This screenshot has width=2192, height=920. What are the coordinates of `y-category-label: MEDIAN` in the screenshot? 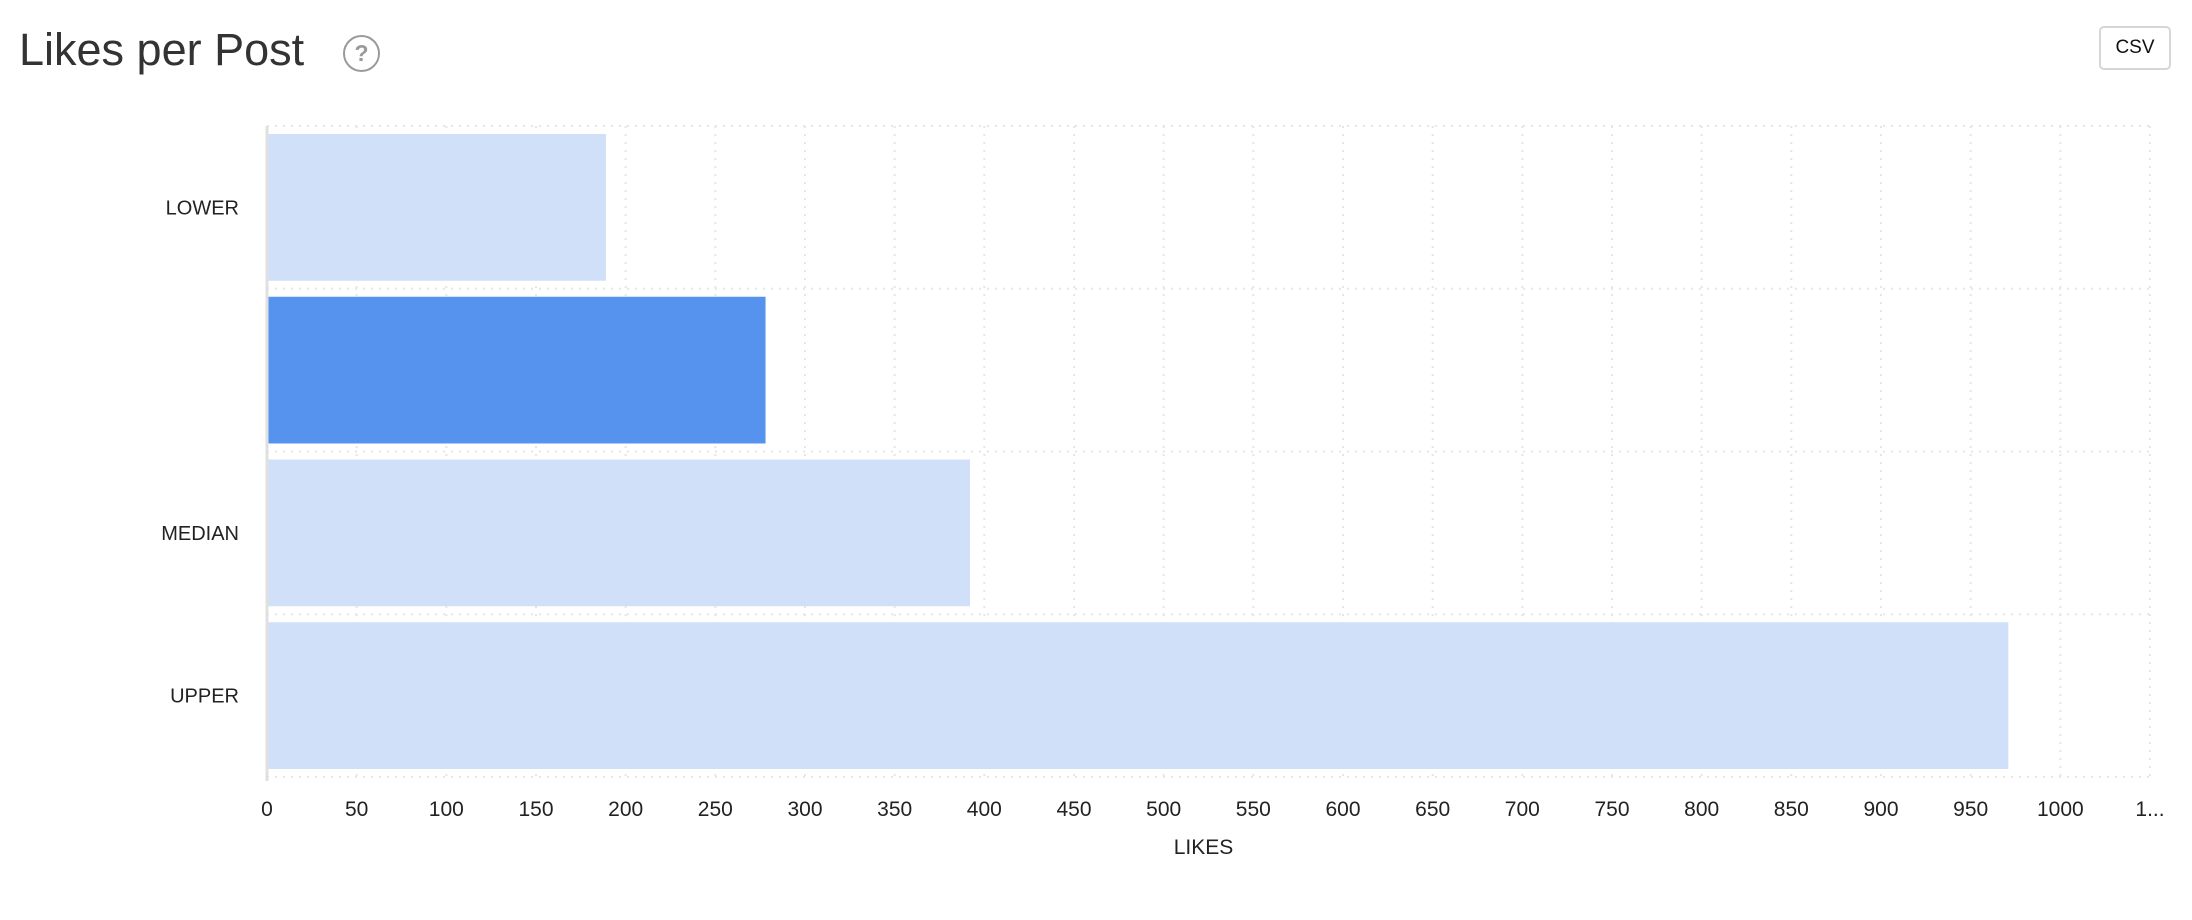 It's located at (200, 534).